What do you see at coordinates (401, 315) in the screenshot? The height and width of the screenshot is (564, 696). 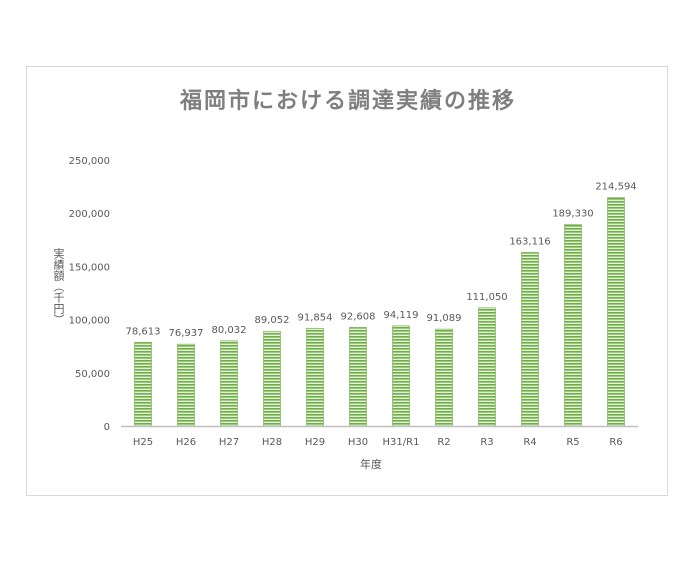 I see `data-label: 94,119` at bounding box center [401, 315].